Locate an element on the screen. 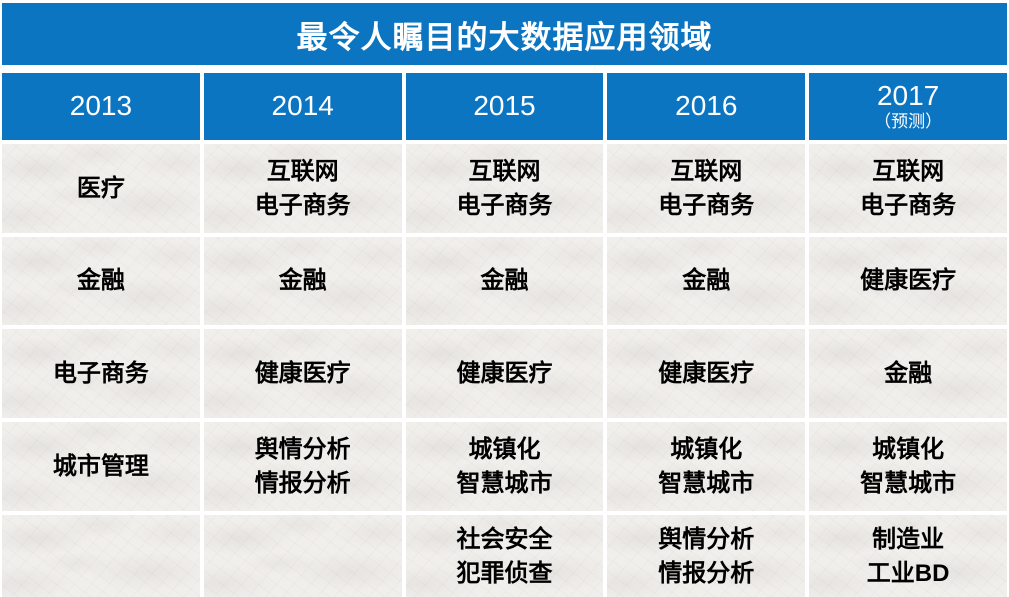 The height and width of the screenshot is (597, 1009). table-cell: 医疗 is located at coordinates (101, 188).